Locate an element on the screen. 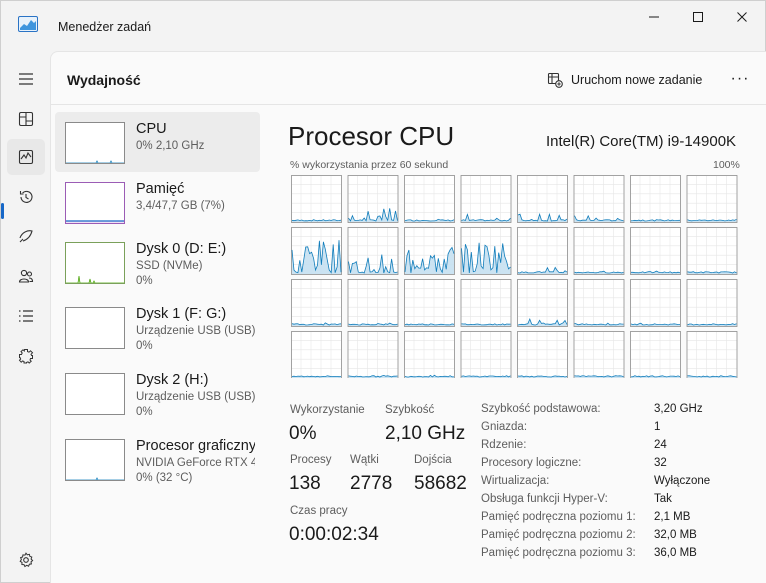 Image resolution: width=766 pixels, height=583 pixels. handles-value: 58682 is located at coordinates (440, 483).